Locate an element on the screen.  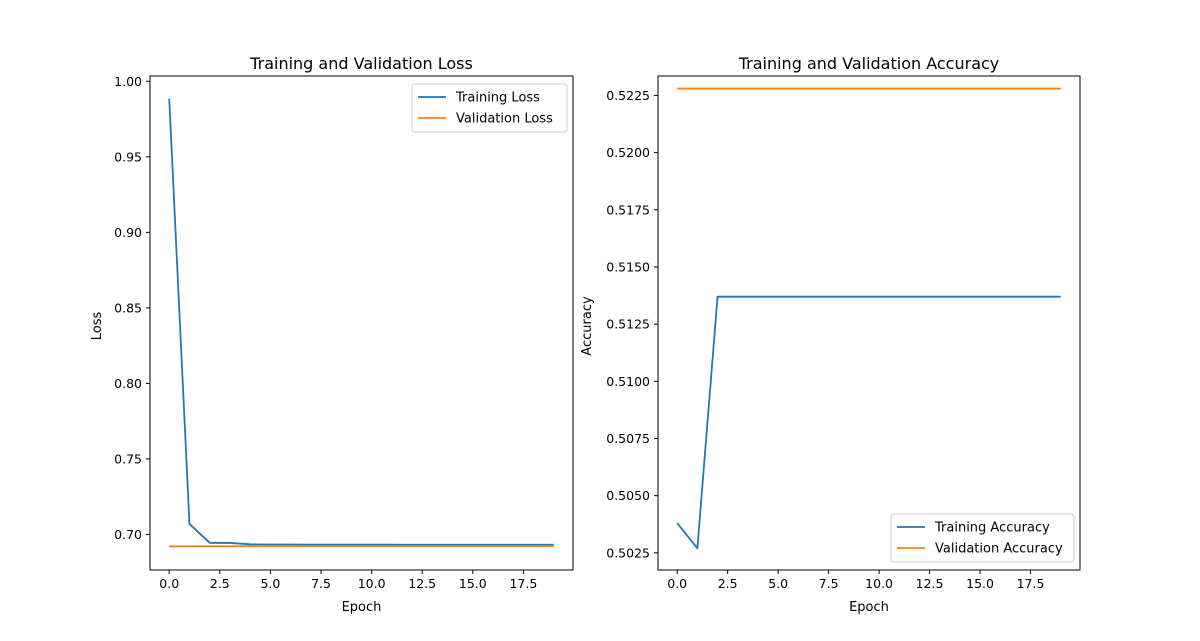
accuracy-legend-label: Validation Accuracy is located at coordinates (999, 549).